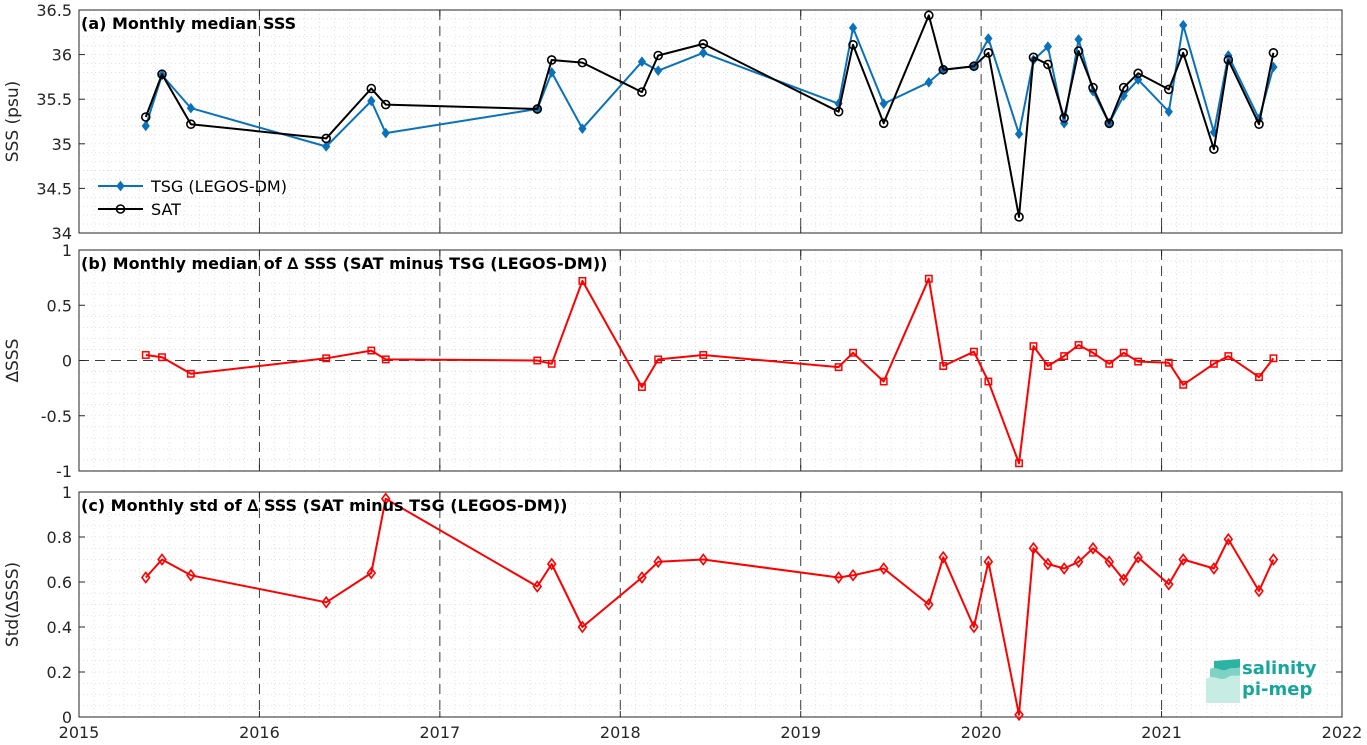  What do you see at coordinates (188, 23) in the screenshot?
I see `panel-title: (a) Monthly median SSS` at bounding box center [188, 23].